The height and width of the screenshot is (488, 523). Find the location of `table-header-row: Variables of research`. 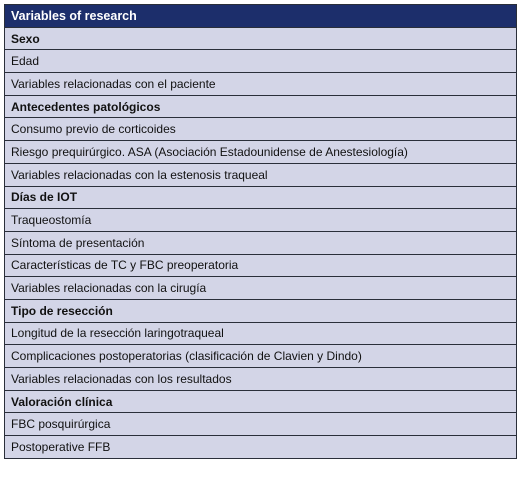

table-header-row: Variables of research is located at coordinates (260, 16).